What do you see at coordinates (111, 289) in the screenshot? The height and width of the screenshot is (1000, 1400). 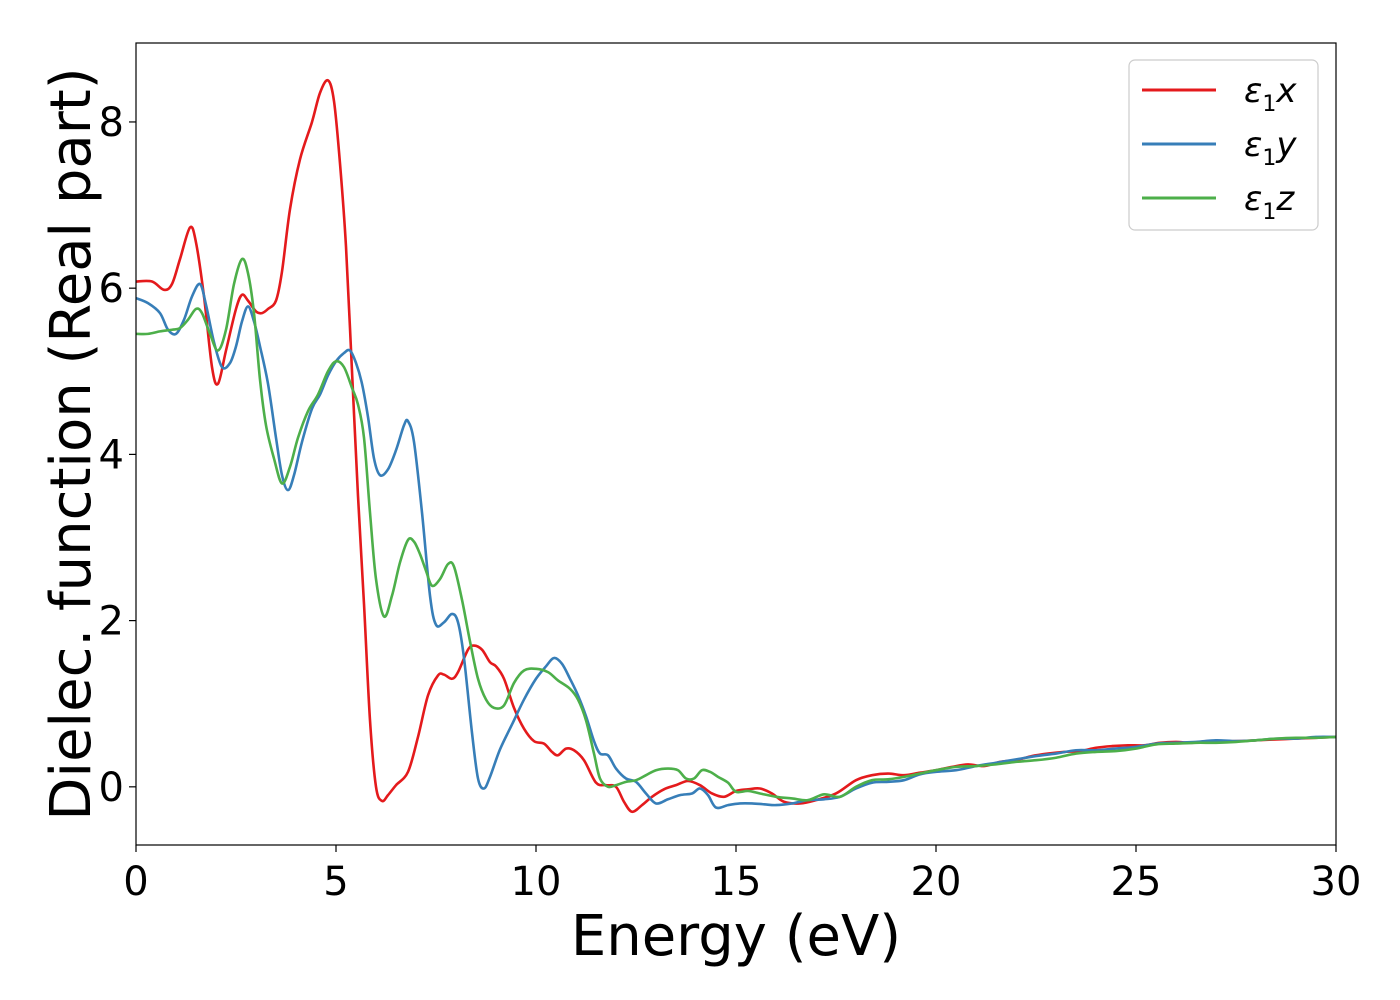 I see `y-tick-label: 6` at bounding box center [111, 289].